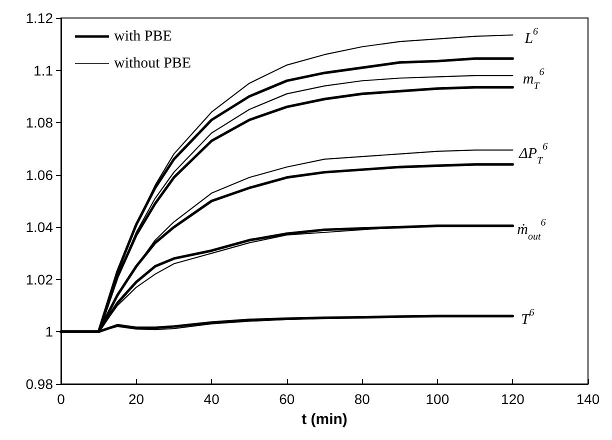 The height and width of the screenshot is (440, 612). What do you see at coordinates (44, 70) in the screenshot?
I see `y-tick-label: 1.1` at bounding box center [44, 70].